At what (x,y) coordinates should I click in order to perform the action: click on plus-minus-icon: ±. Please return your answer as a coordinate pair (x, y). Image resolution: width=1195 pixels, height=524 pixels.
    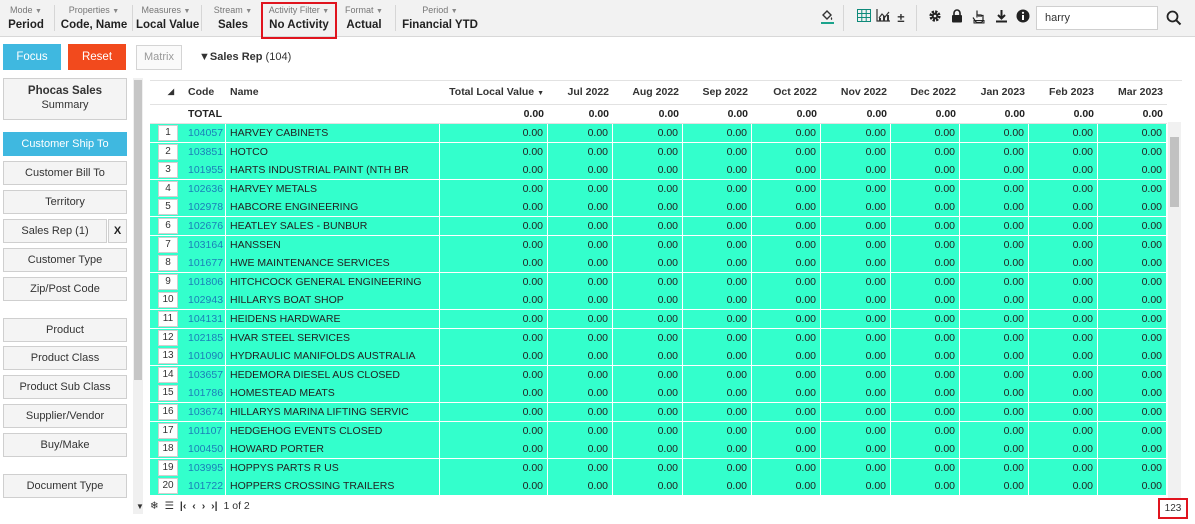
    Looking at the image, I should click on (901, 17).